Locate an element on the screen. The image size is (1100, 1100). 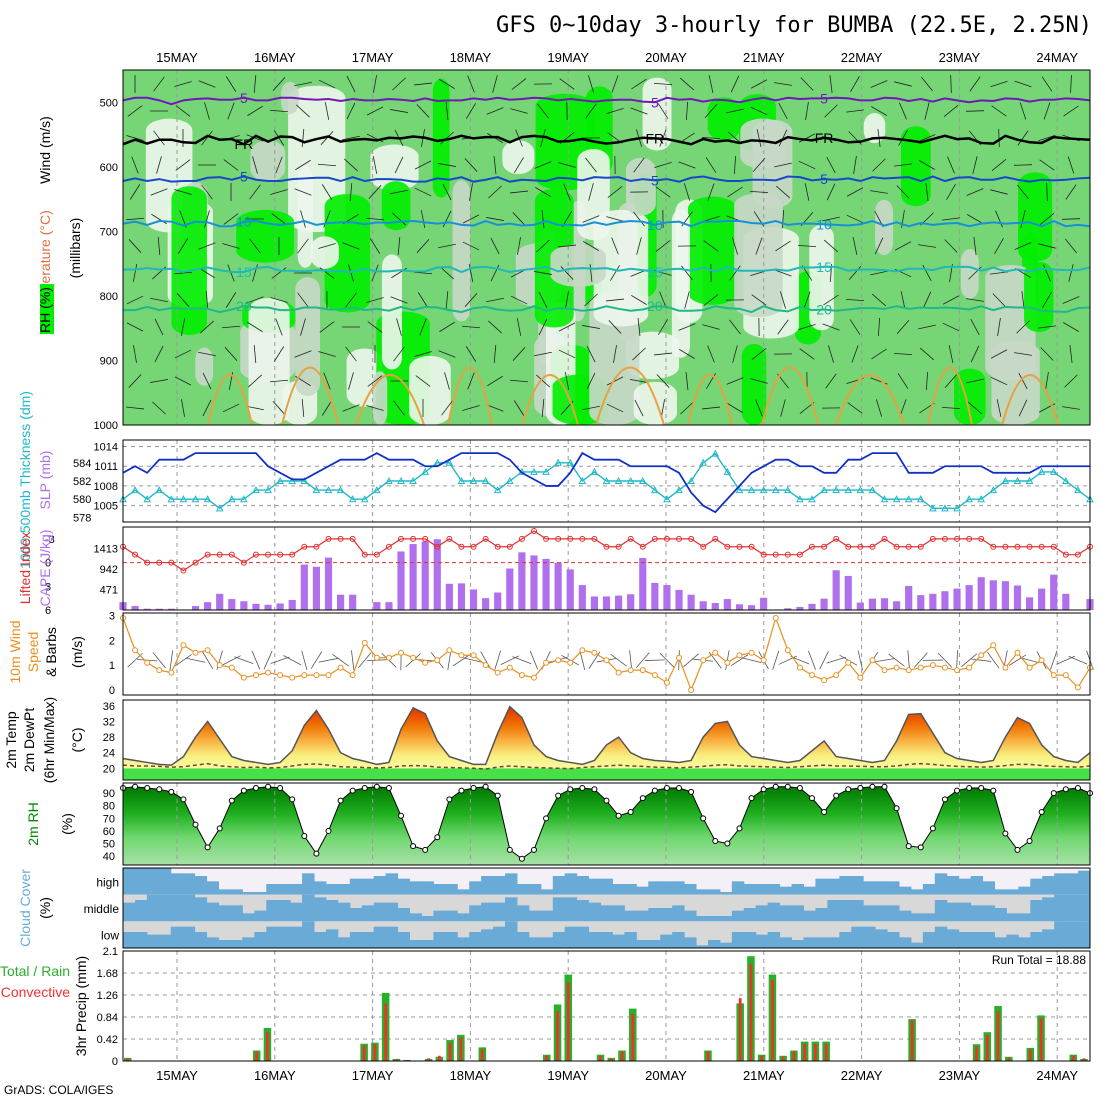
tick-label: 700 is located at coordinates (109, 232).